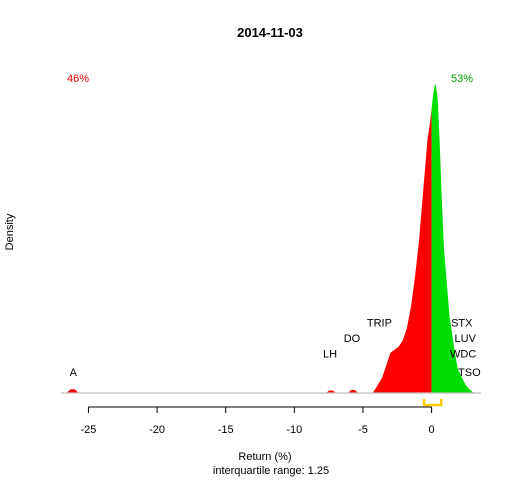  I want to click on x-tick-label-1: -20, so click(157, 430).